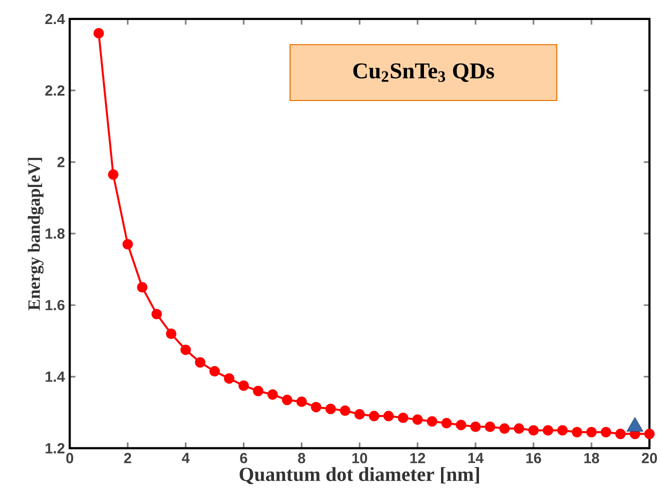 The width and height of the screenshot is (662, 504). What do you see at coordinates (55, 19) in the screenshot?
I see `y-tick-label: 2.4` at bounding box center [55, 19].